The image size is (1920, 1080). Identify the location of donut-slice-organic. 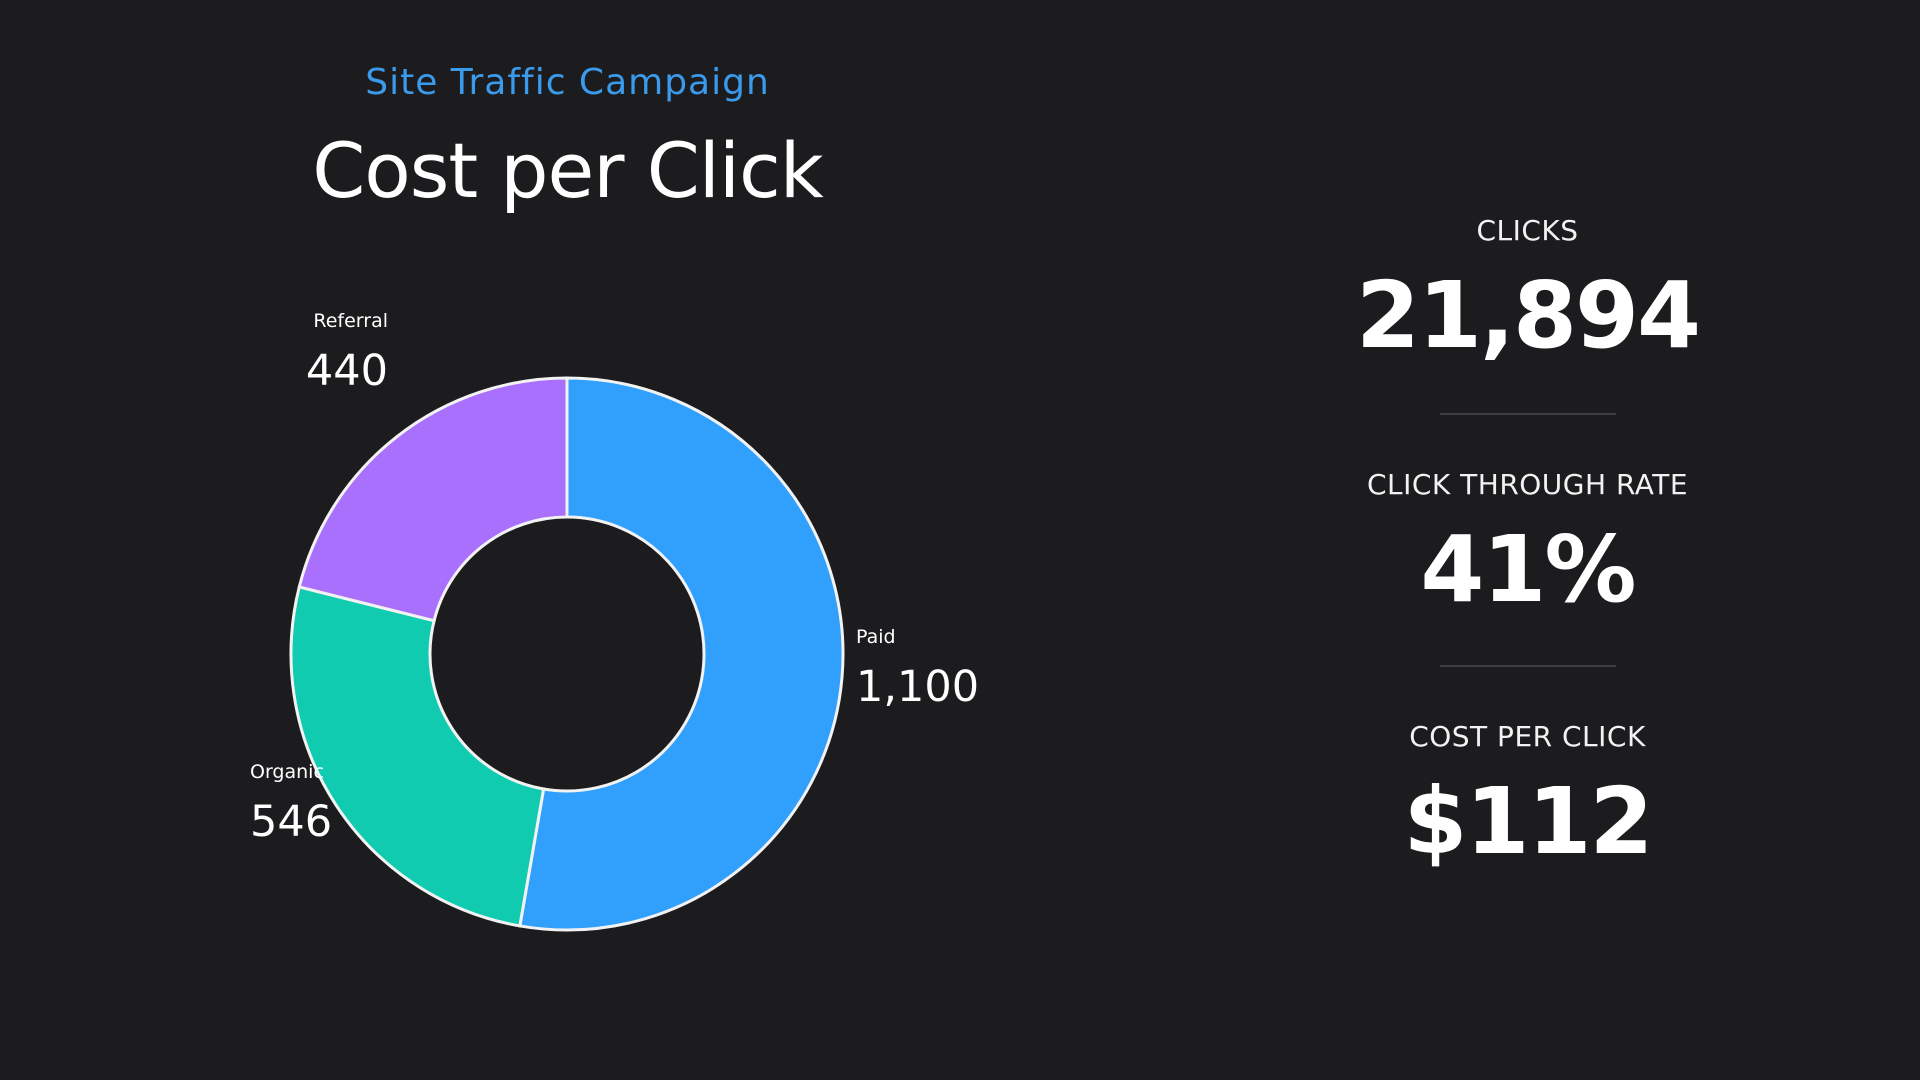
(417, 756).